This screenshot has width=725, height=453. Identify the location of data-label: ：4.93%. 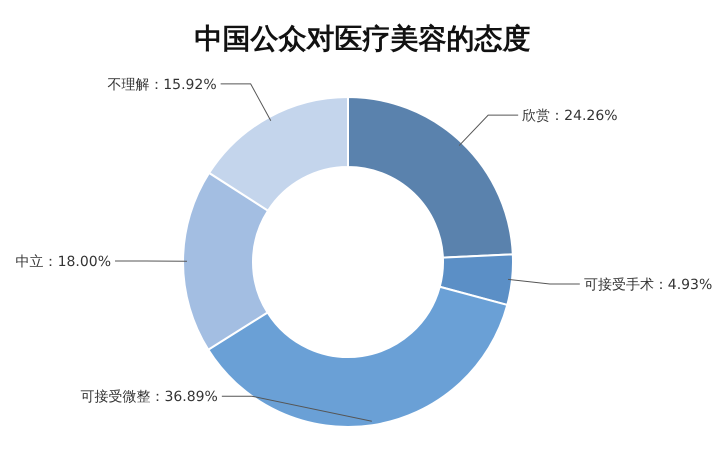
(683, 284).